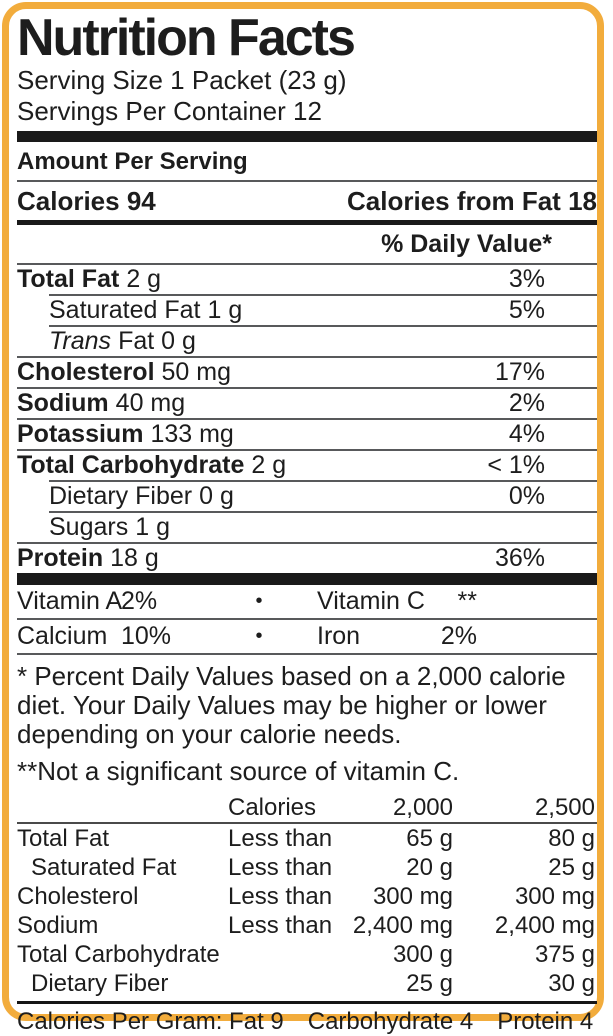 The image size is (613, 1036). What do you see at coordinates (307, 136) in the screenshot?
I see `separator-thick-bar-top` at bounding box center [307, 136].